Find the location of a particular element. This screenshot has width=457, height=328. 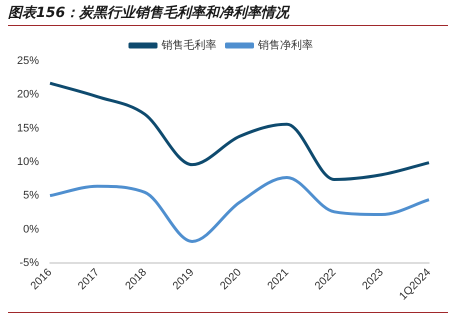

y-tick-label: 20% is located at coordinates (28, 94).